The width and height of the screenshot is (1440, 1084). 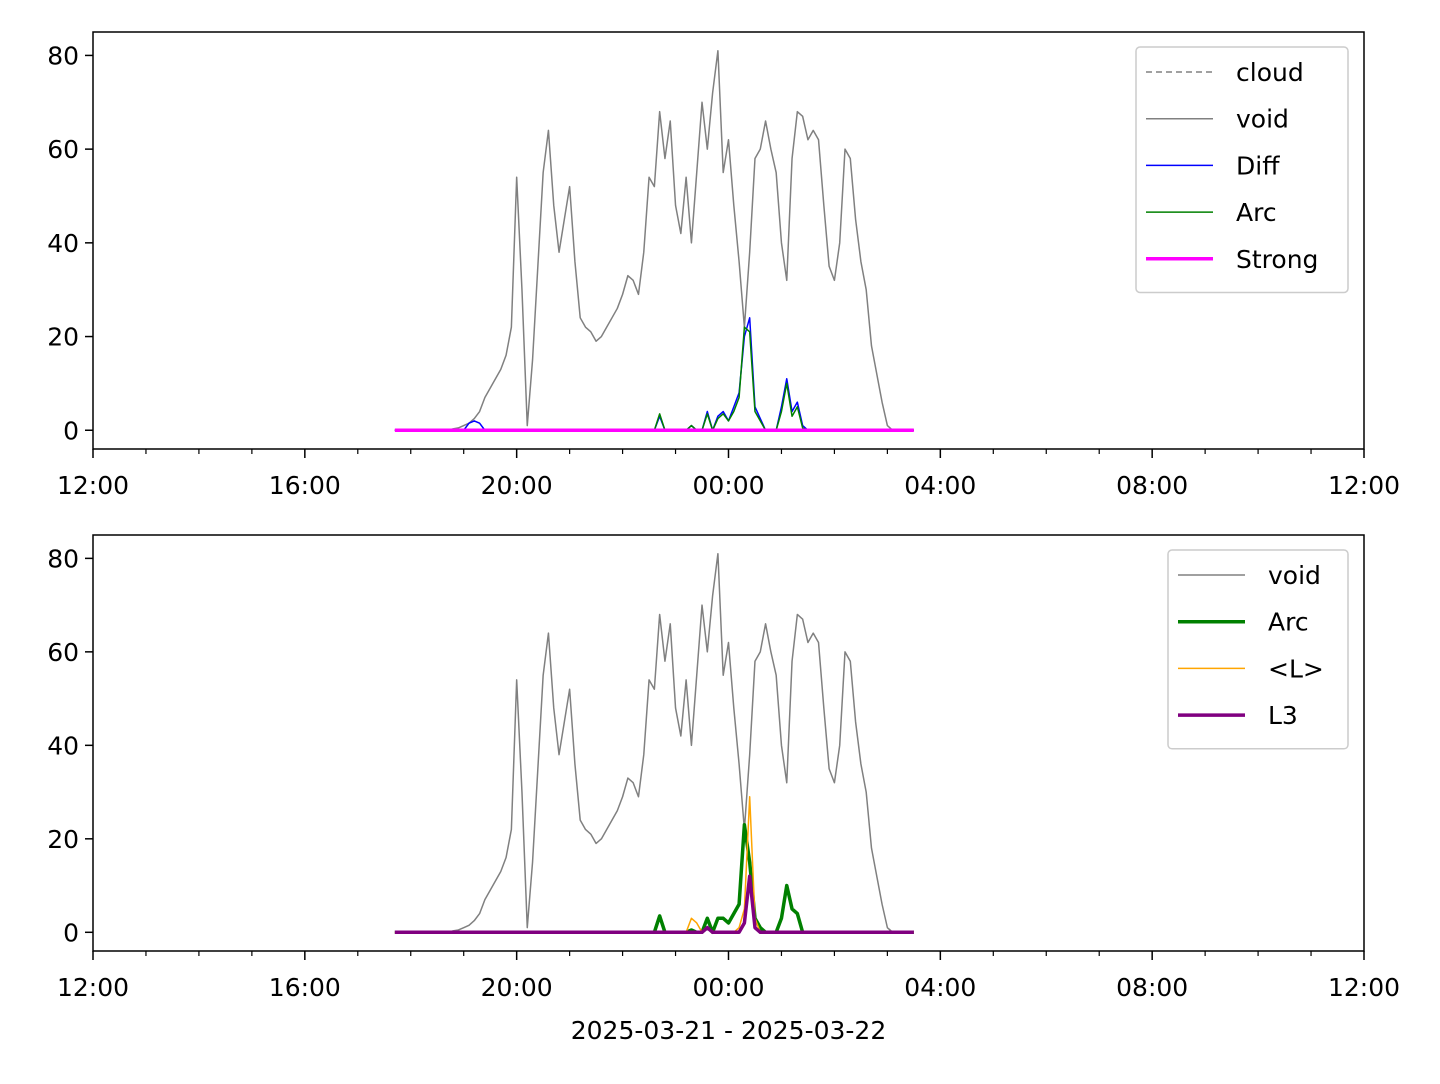 What do you see at coordinates (1258, 165) in the screenshot?
I see `legend-label: Diff` at bounding box center [1258, 165].